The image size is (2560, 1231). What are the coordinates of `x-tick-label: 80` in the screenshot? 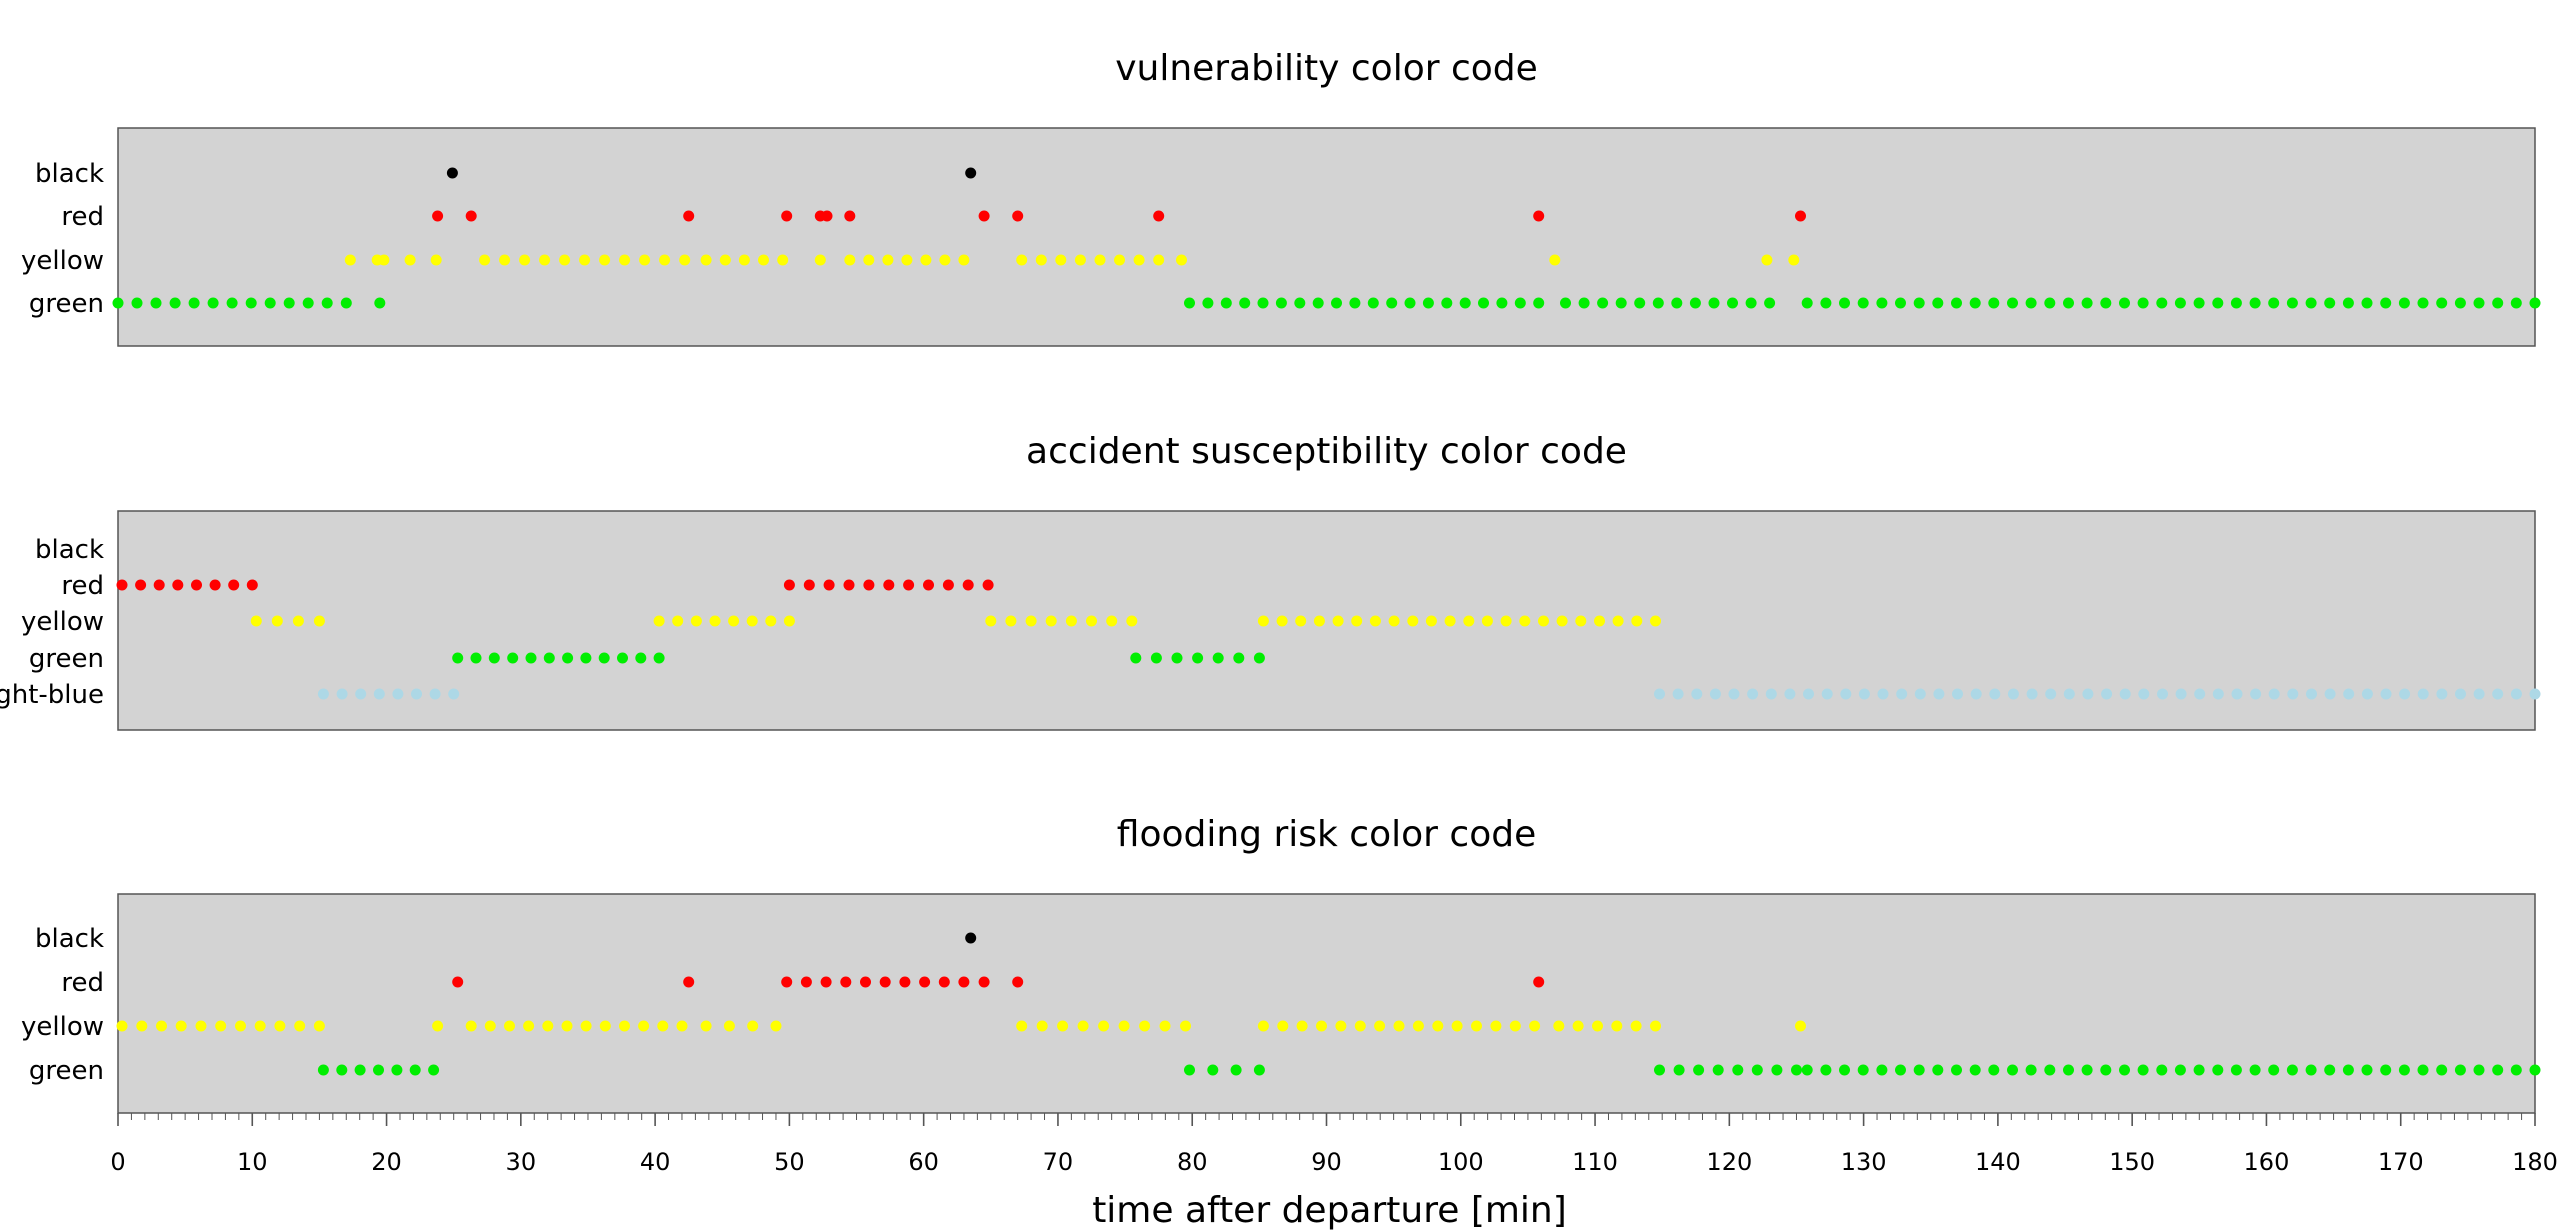 It's located at (1192, 1162).